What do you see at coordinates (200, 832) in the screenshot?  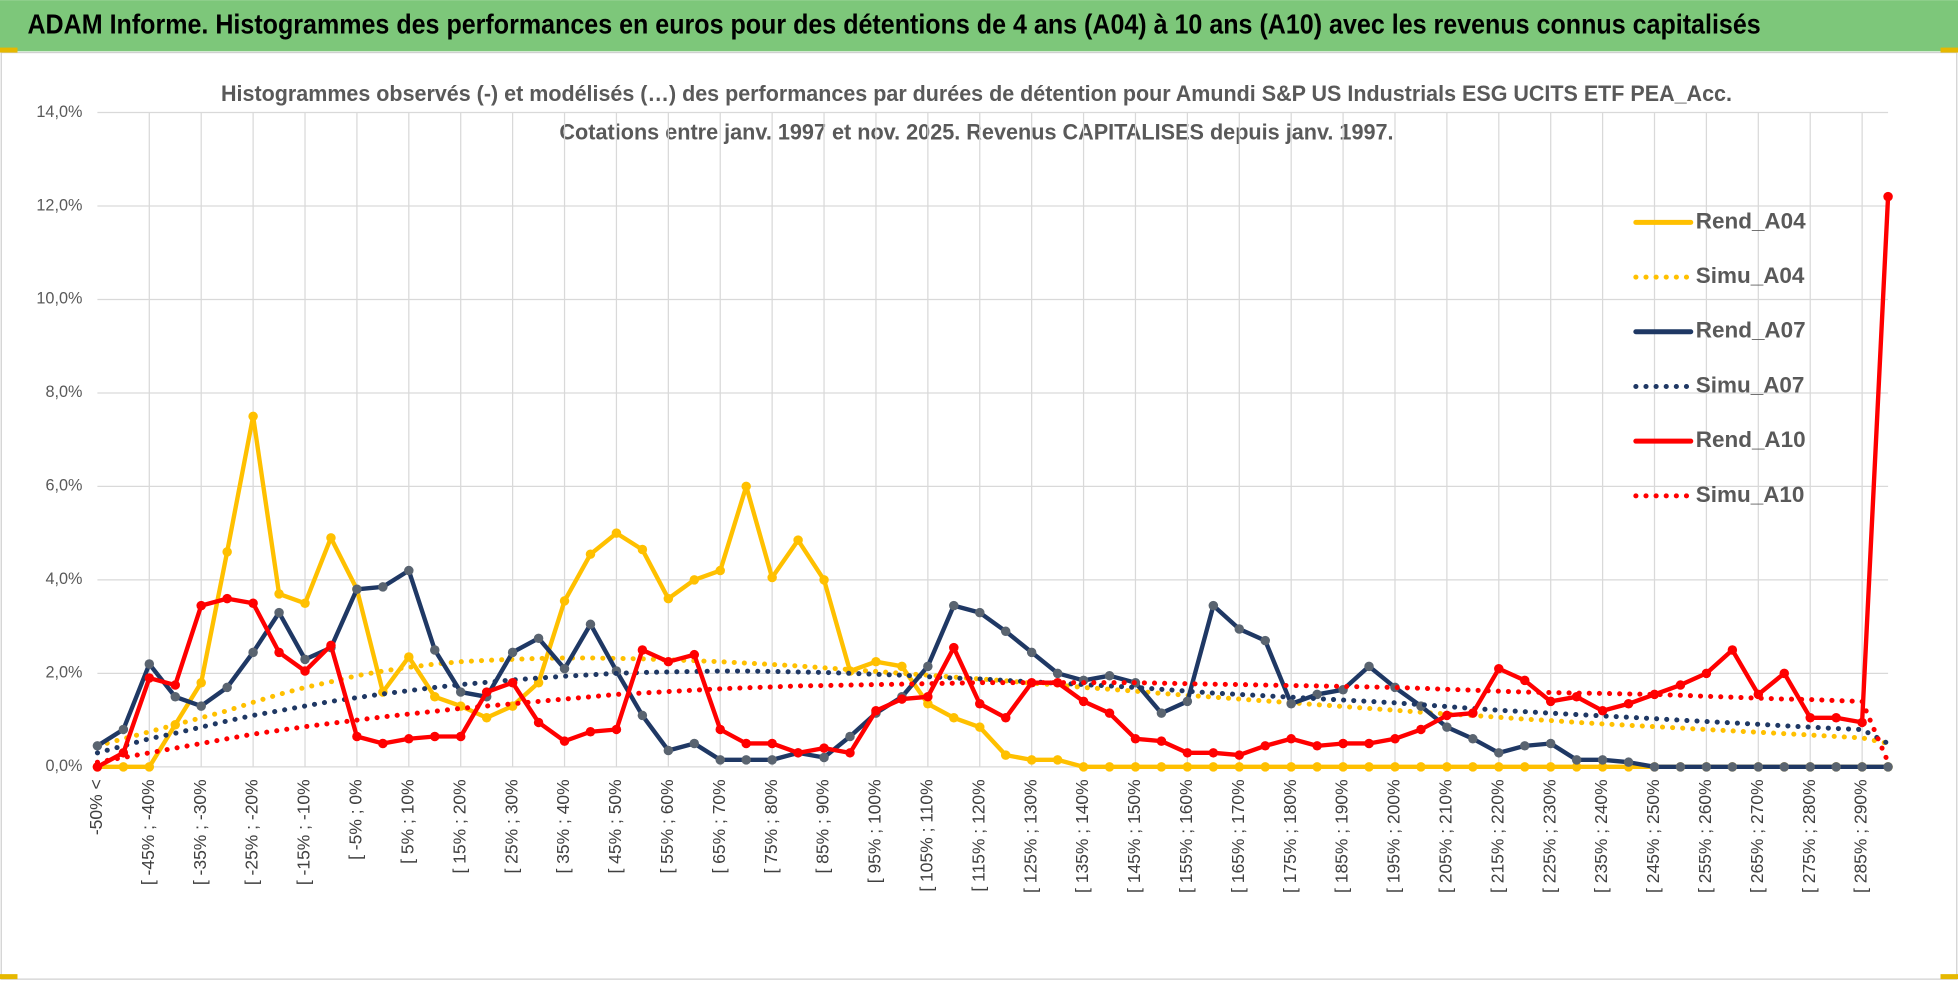 I see `x-tick-label: [ -35% ; -30%` at bounding box center [200, 832].